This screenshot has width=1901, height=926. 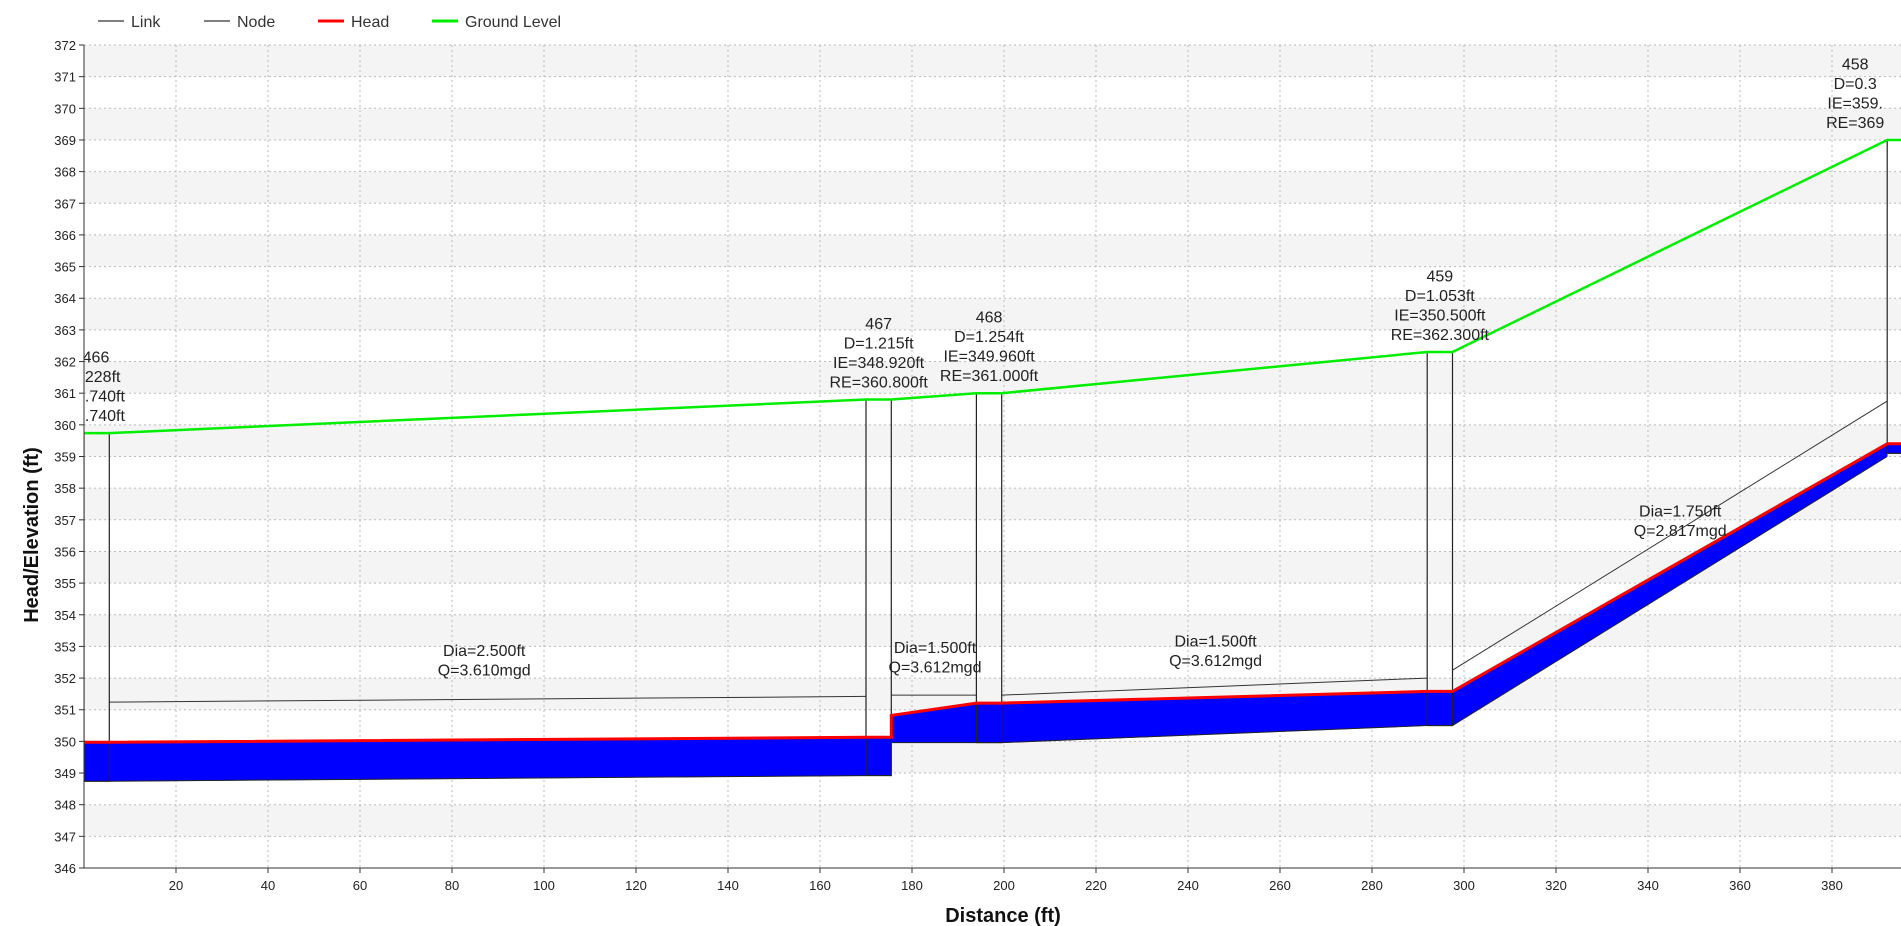 What do you see at coordinates (879, 354) in the screenshot?
I see `node-467-label: 467 D=1.215ft IE=348.920ft RE=360.800ft` at bounding box center [879, 354].